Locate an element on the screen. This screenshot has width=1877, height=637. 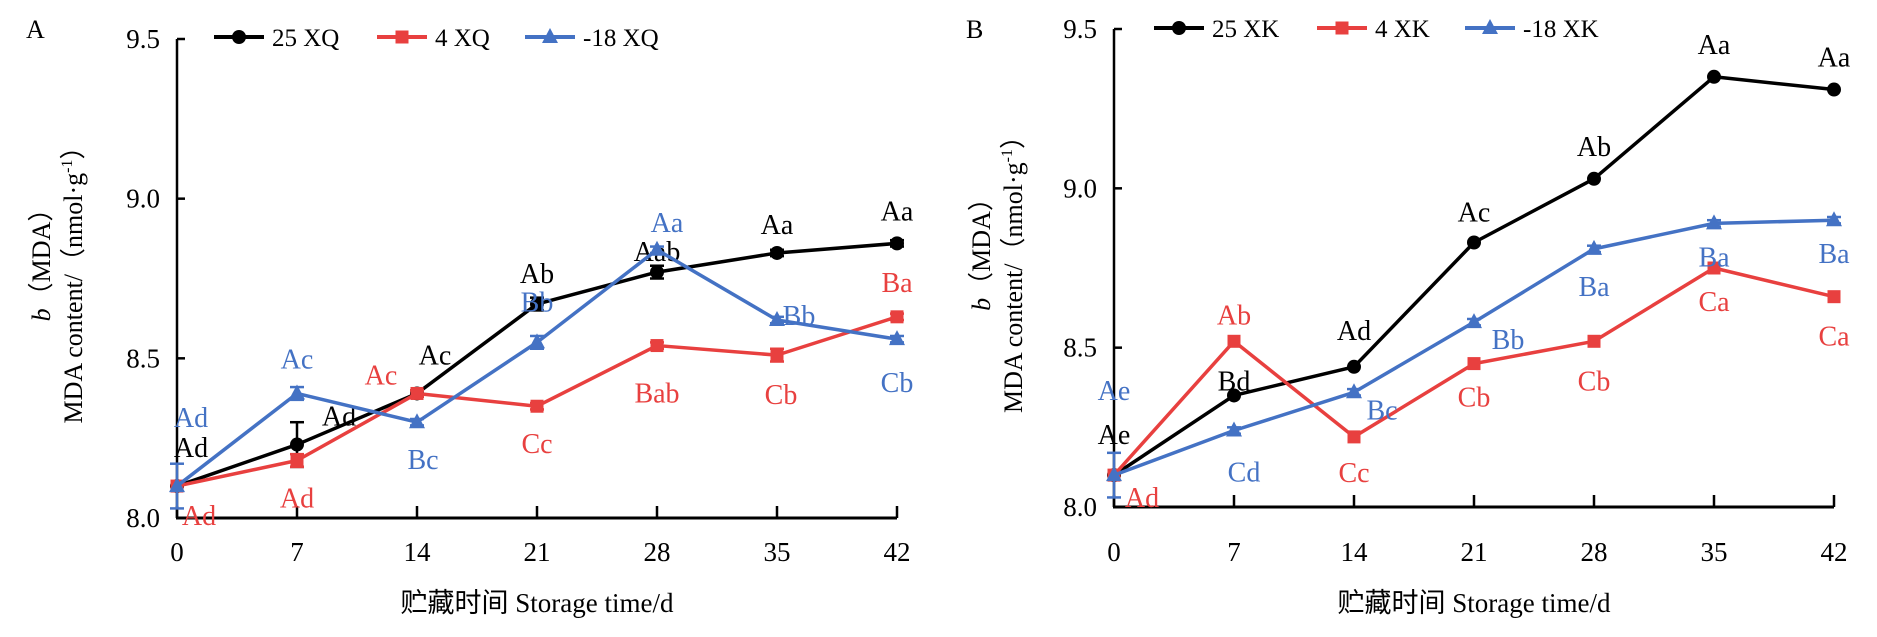
y-axis-title-line2: MDA content/（nmol·g-1） is located at coordinates (73, 279).